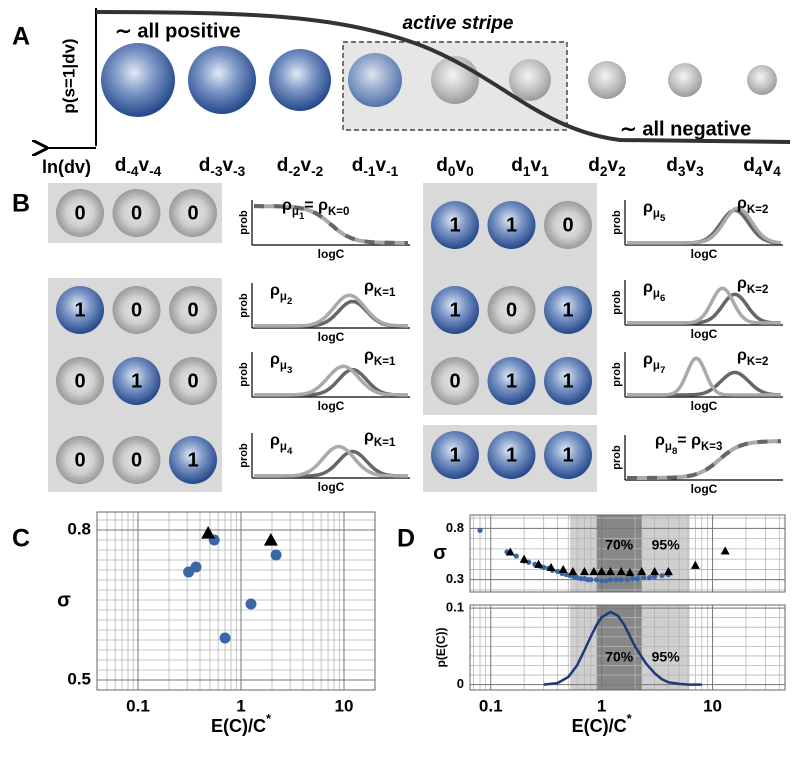 This screenshot has width=793, height=758. What do you see at coordinates (654, 211) in the screenshot?
I see `rho-label: ρμ5` at bounding box center [654, 211].